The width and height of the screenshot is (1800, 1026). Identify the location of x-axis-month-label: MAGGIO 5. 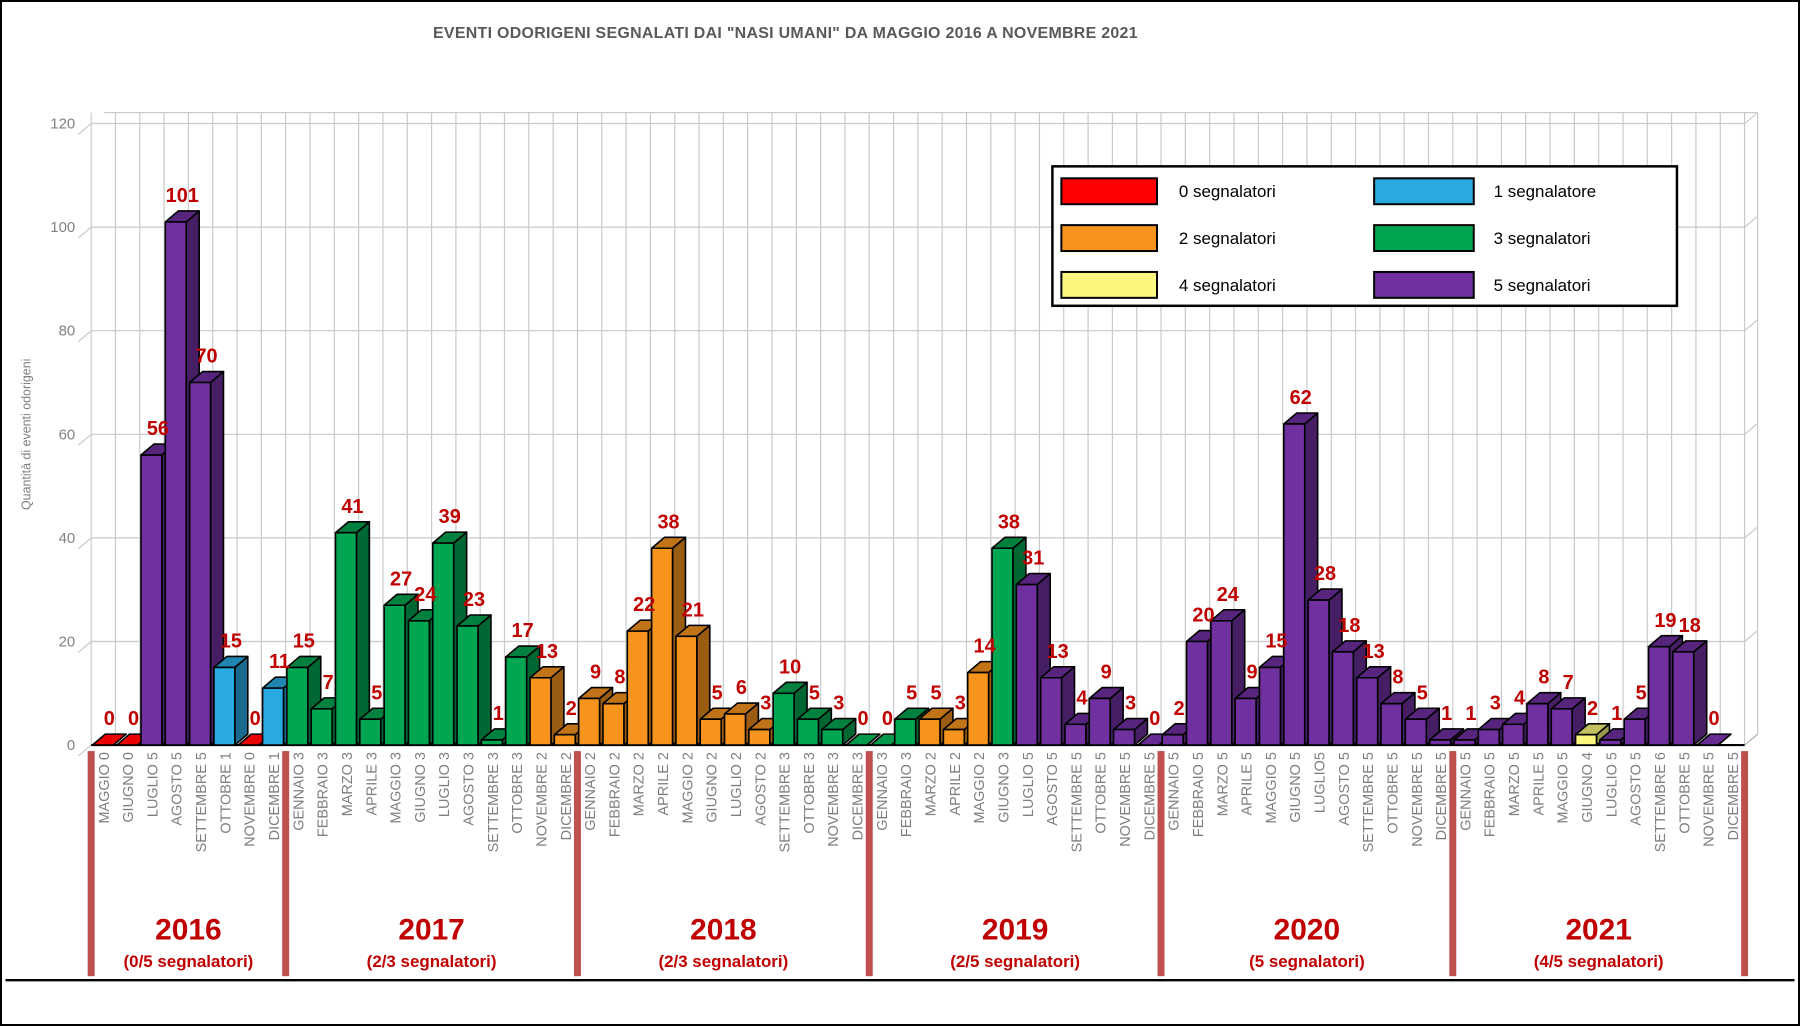
(1564, 787).